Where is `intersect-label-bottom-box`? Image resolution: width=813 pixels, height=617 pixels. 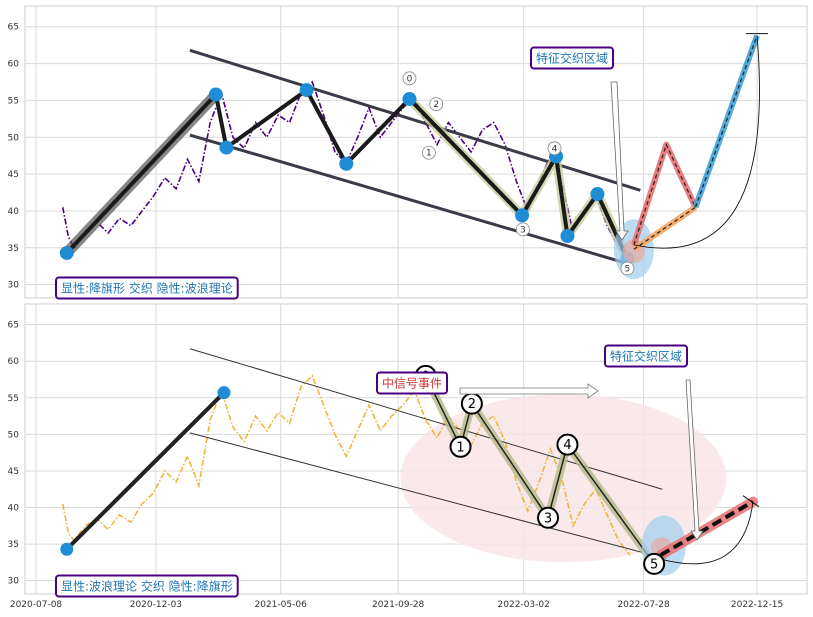 intersect-label-bottom-box is located at coordinates (646, 356).